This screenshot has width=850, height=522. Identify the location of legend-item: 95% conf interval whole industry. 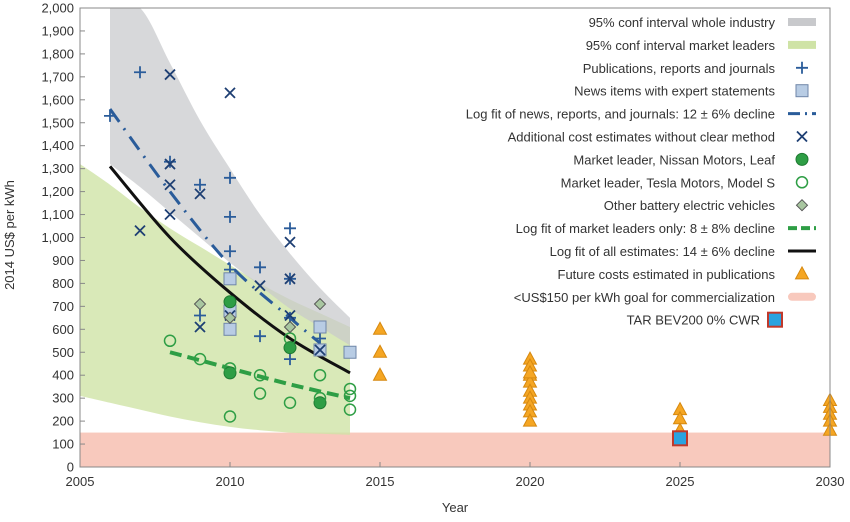
(702, 22).